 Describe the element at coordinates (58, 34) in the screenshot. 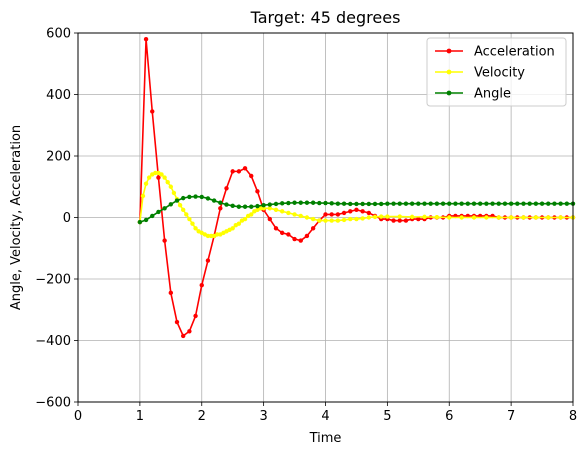

I see `y-tick-label: 600` at that location.